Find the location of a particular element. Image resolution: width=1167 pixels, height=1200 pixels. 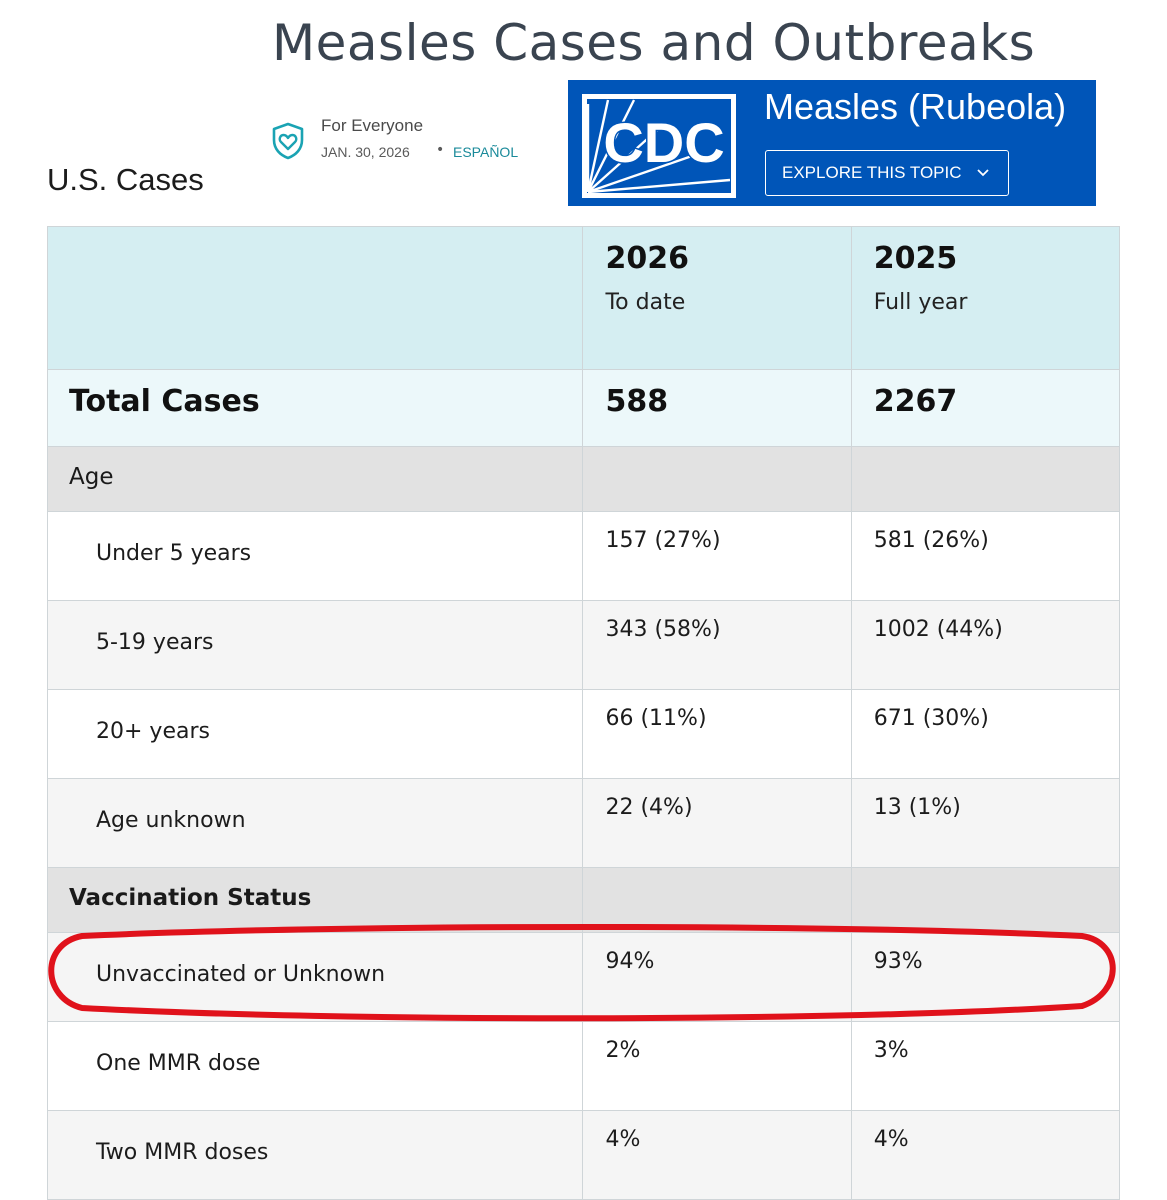

row-label: 5-19 years is located at coordinates (155, 642).